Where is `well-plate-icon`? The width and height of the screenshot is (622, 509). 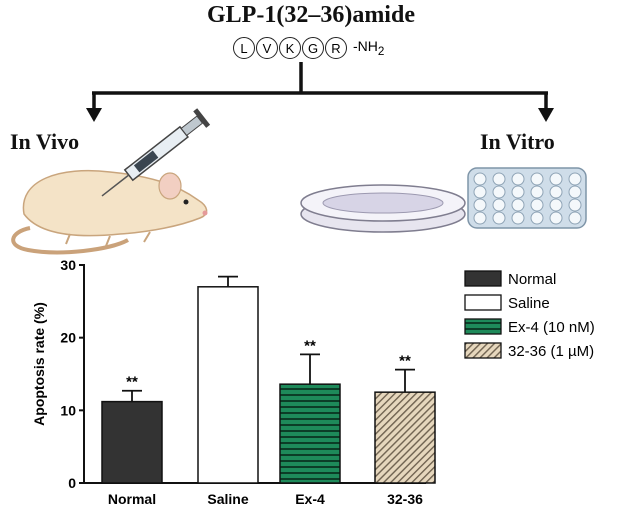 well-plate-icon is located at coordinates (527, 198).